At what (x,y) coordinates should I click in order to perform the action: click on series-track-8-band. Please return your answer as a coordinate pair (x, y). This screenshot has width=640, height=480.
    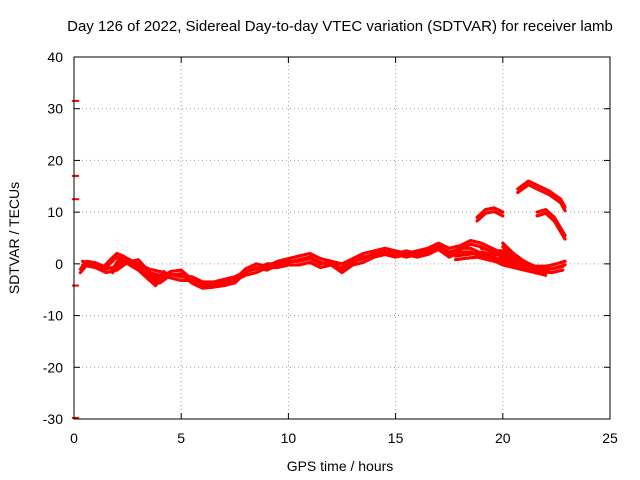
    Looking at the image, I should click on (551, 226).